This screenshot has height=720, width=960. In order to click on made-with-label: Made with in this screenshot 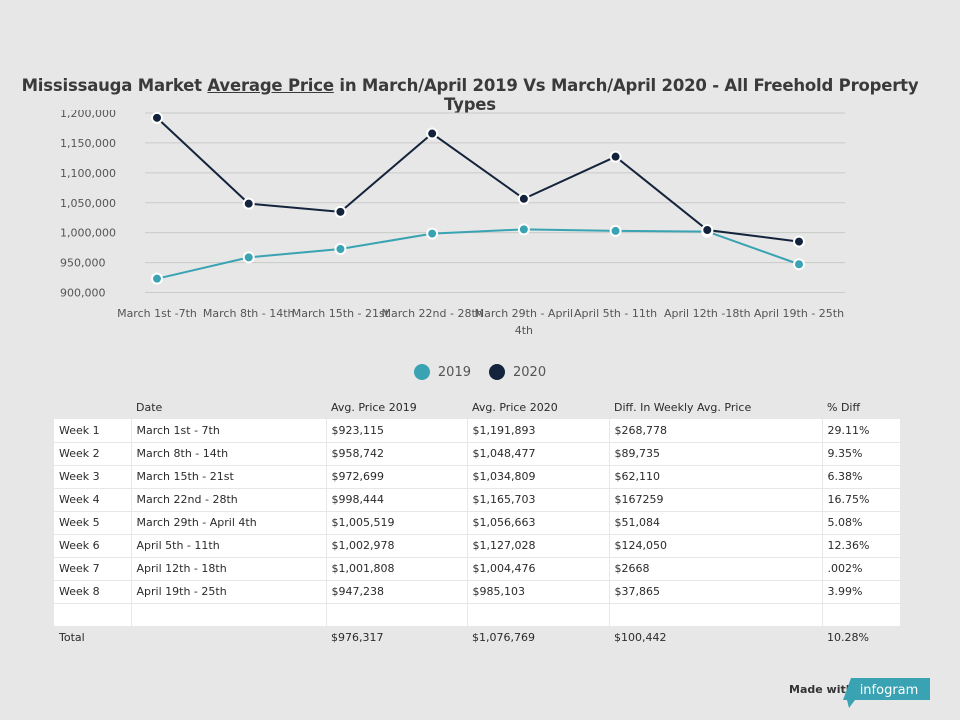, I will do `click(821, 689)`.